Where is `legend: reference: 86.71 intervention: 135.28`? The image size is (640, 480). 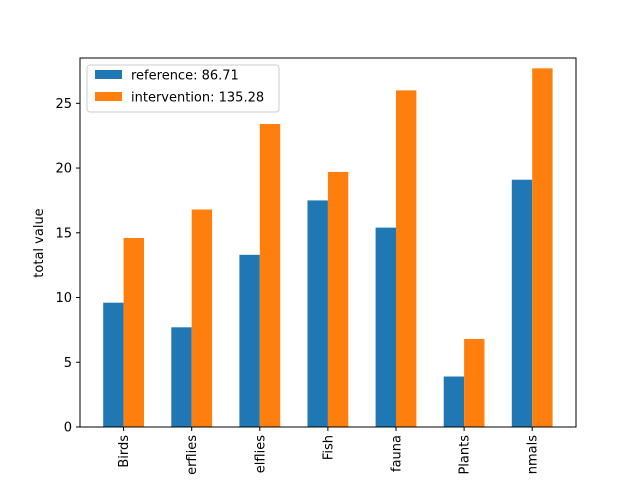 legend: reference: 86.71 intervention: 135.28 is located at coordinates (183, 88).